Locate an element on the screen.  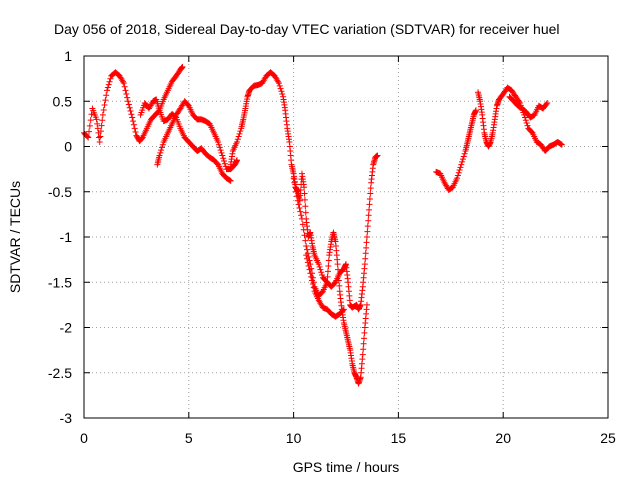
y-tick-labels: -3 -2.5 -2 -1.5 -1 -0.5 0 0.5 1 is located at coordinates (60, 237).